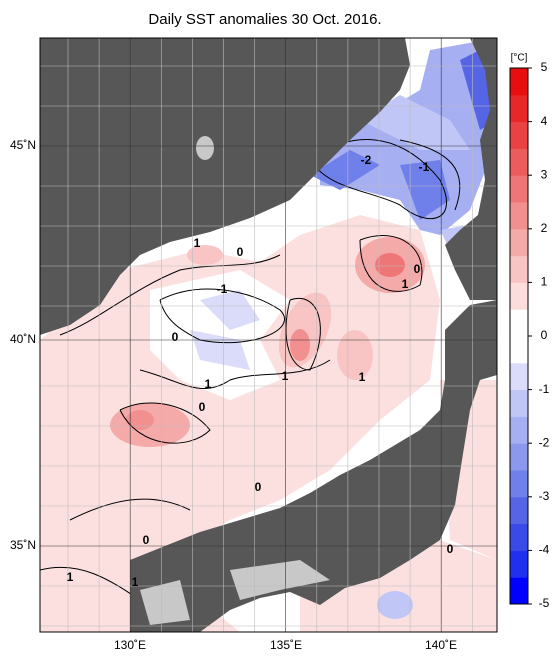  I want to click on colorbar-tick-label: 3, so click(544, 174).